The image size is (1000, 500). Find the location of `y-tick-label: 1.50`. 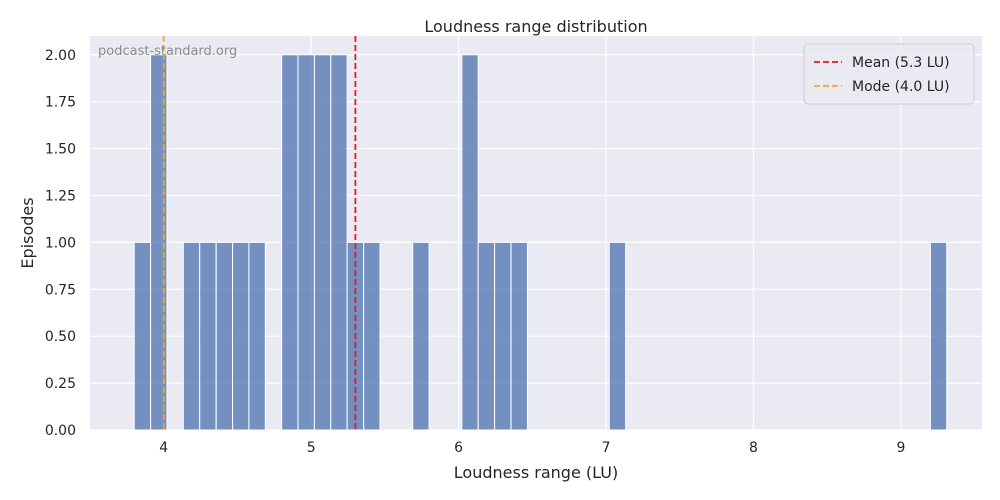

y-tick-label: 1.50 is located at coordinates (60, 150).